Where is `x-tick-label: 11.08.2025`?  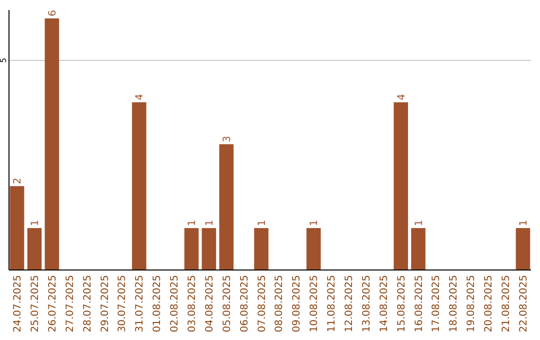
x-tick-label: 11.08.2025 is located at coordinates (332, 303).